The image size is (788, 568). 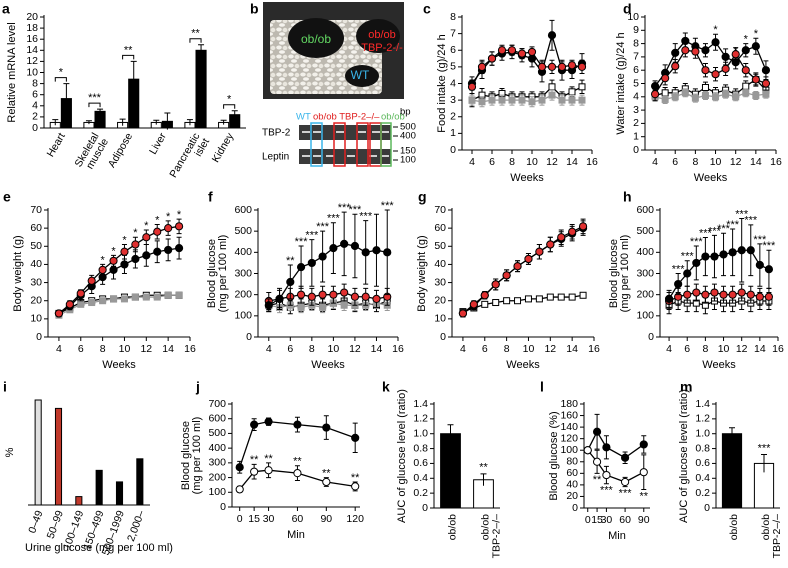 I want to click on y-tick-label: 7, so click(x=636, y=57).